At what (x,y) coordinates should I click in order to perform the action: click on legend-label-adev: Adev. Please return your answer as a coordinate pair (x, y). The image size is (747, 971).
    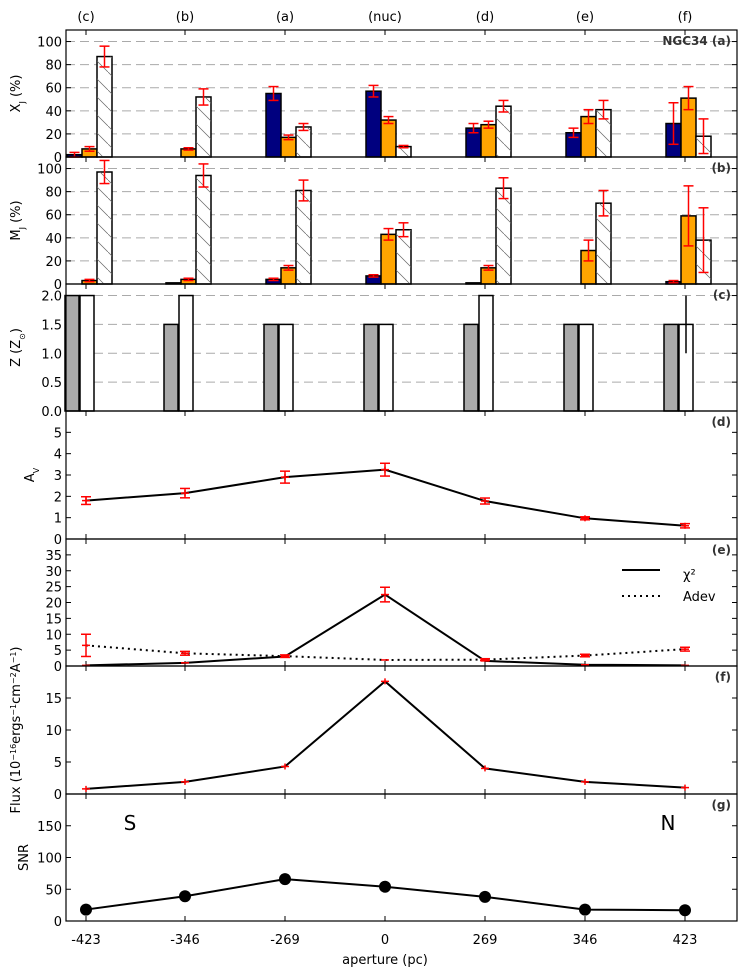
    Looking at the image, I should click on (699, 597).